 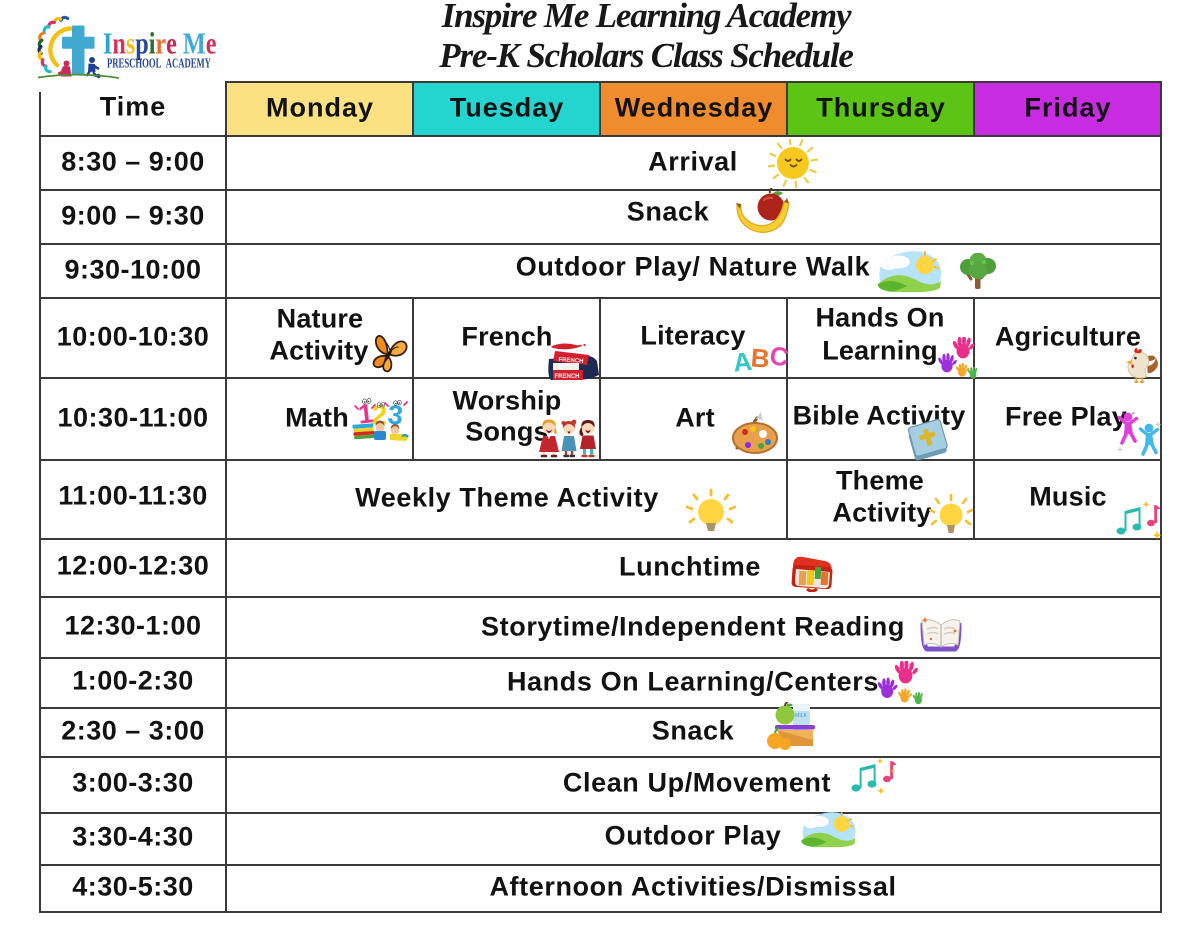 I want to click on svg-text: 1, so click(x=366, y=413).